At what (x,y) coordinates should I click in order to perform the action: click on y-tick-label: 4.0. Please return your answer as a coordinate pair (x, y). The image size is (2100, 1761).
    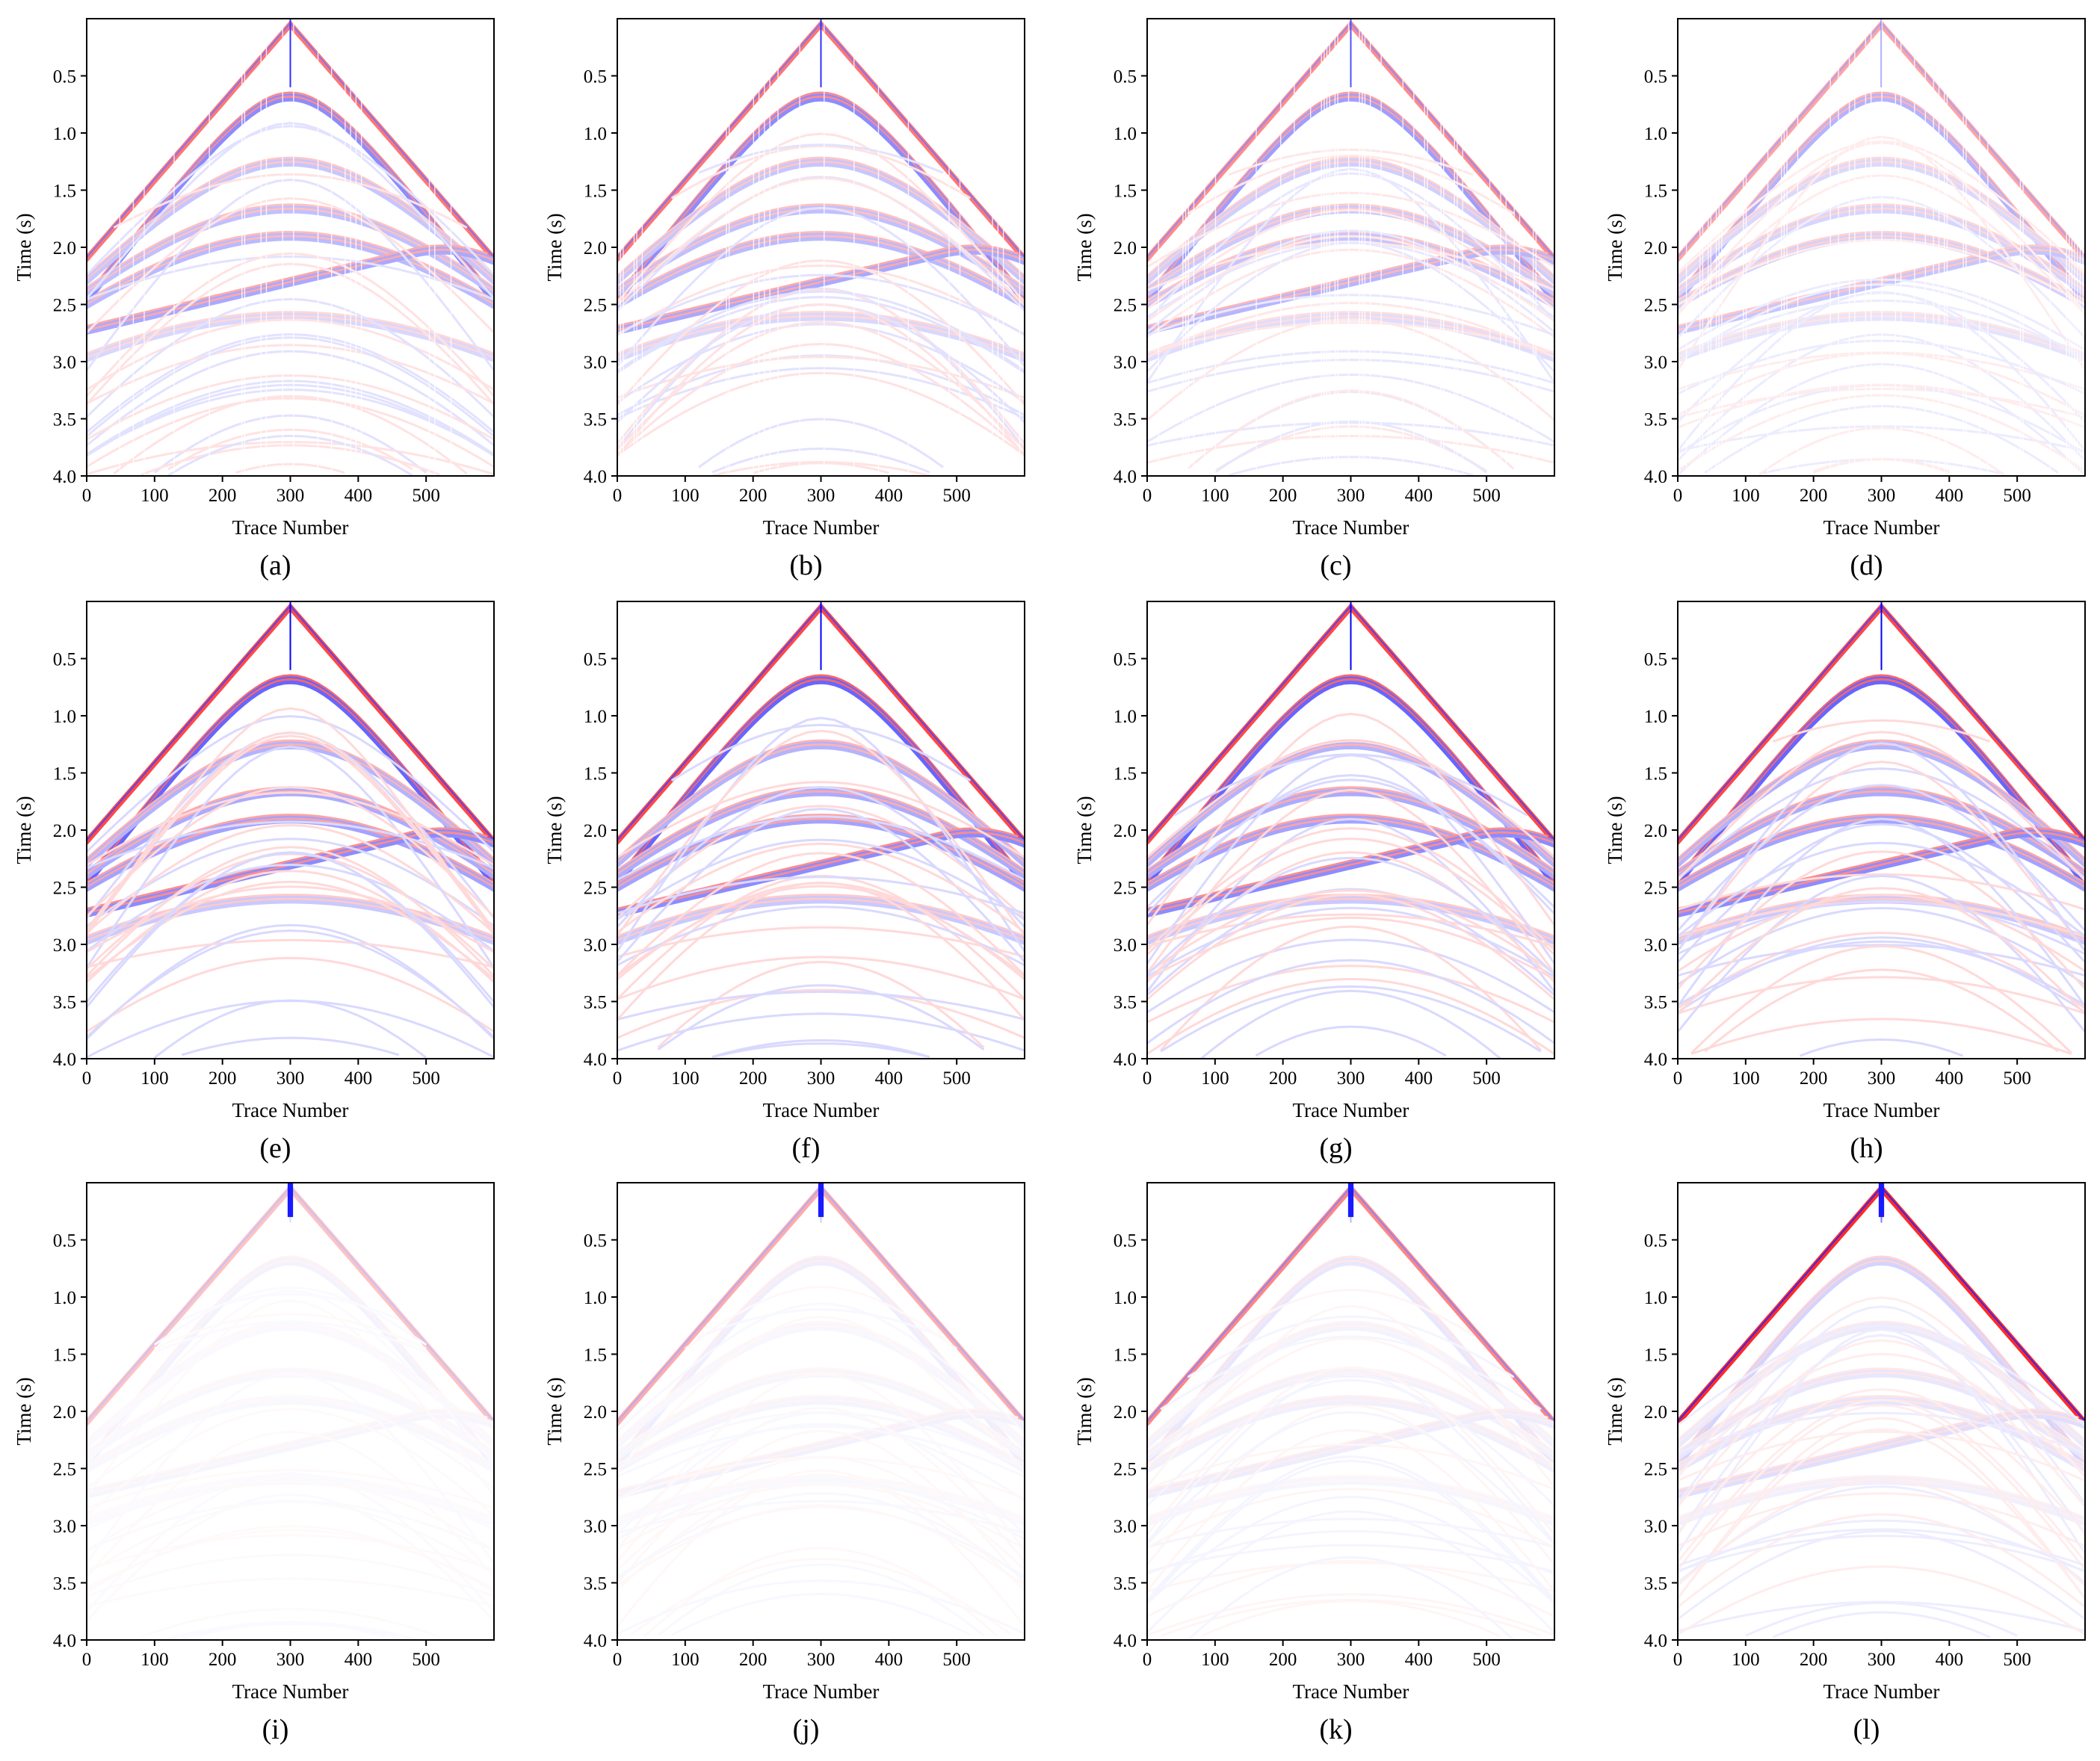
    Looking at the image, I should click on (595, 477).